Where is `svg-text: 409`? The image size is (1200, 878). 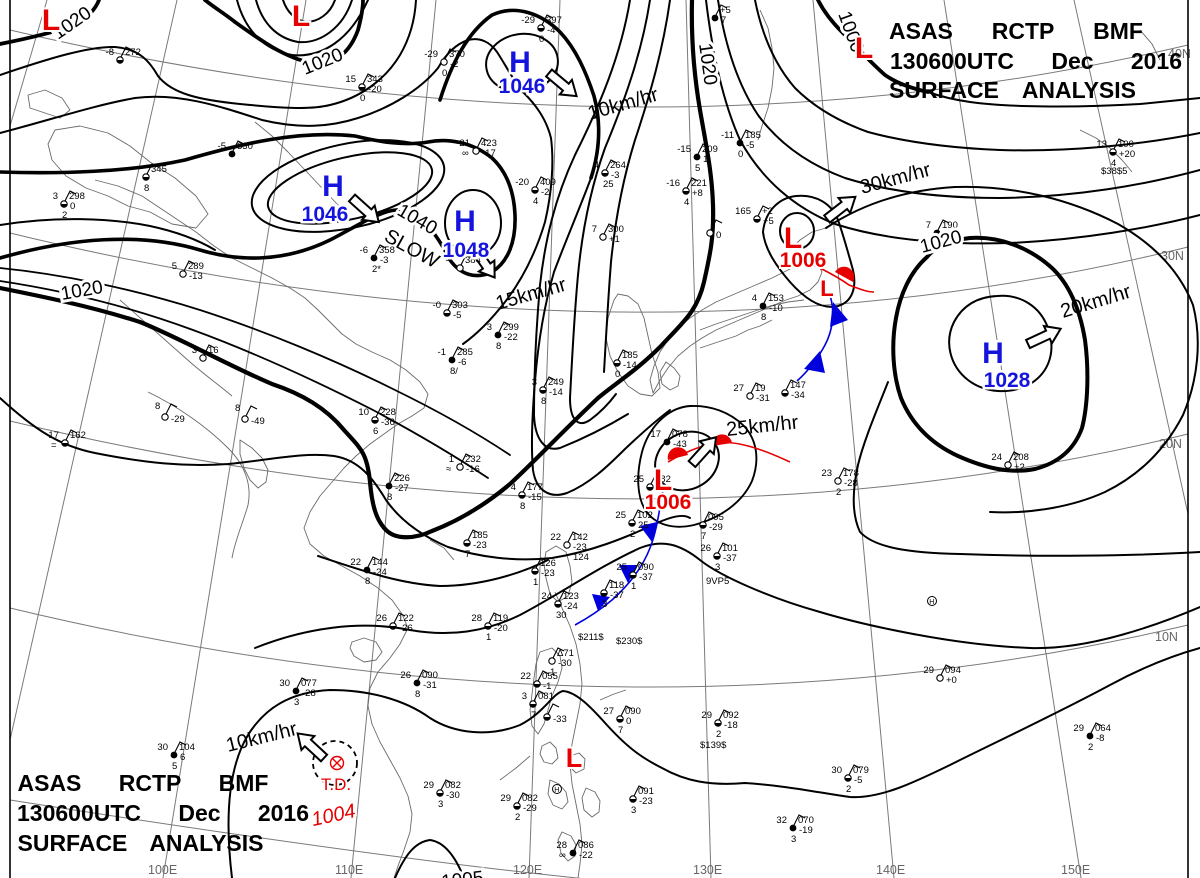
svg-text: 409 is located at coordinates (548, 182).